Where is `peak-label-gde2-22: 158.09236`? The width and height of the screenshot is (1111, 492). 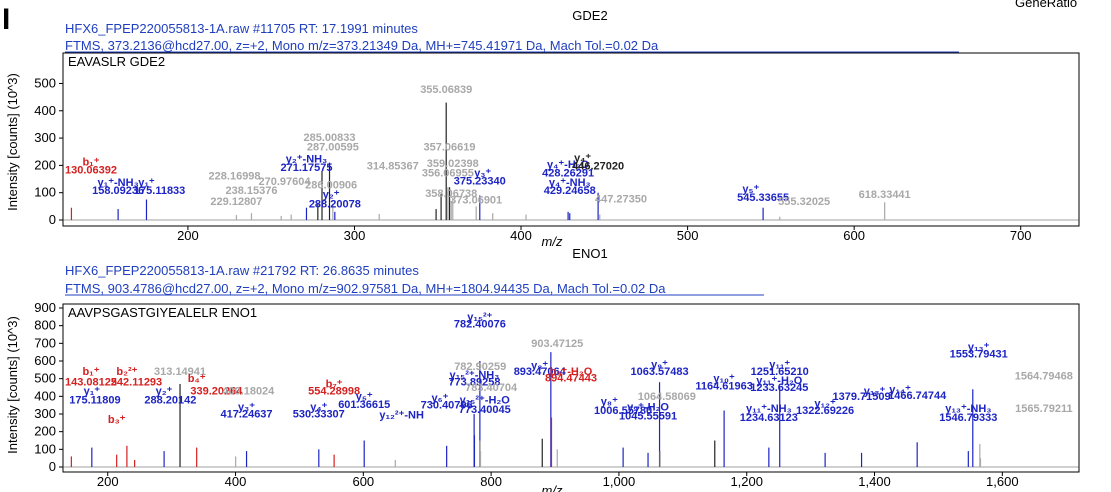
peak-label-gde2-22: 158.09236 is located at coordinates (118, 191).